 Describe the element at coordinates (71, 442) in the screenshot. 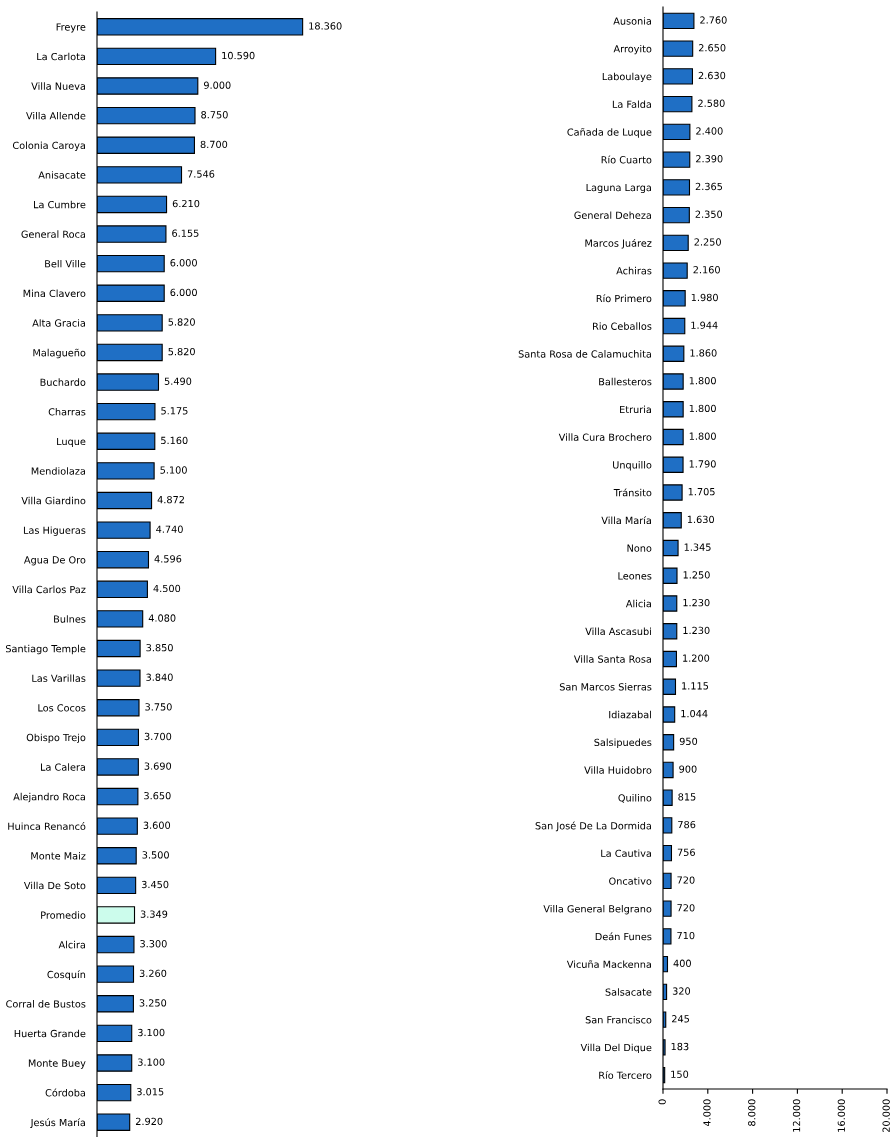

I see `y-tick-label: Luque` at that location.